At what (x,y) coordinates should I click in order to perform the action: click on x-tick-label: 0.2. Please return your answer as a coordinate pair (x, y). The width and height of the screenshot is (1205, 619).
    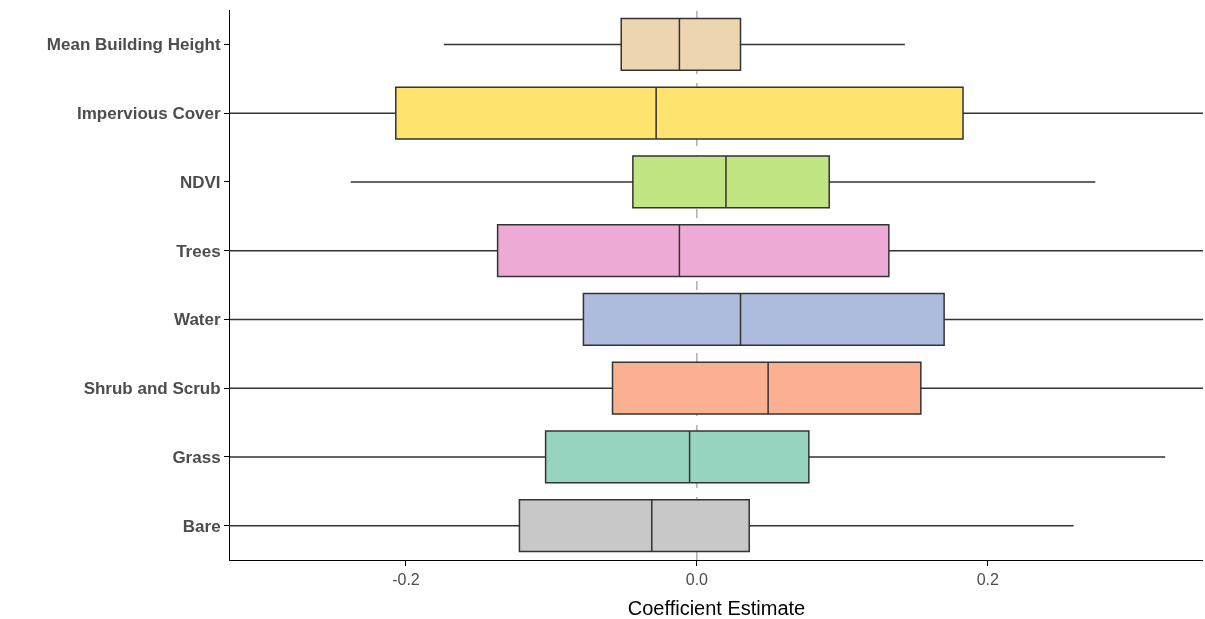
    Looking at the image, I should click on (987, 580).